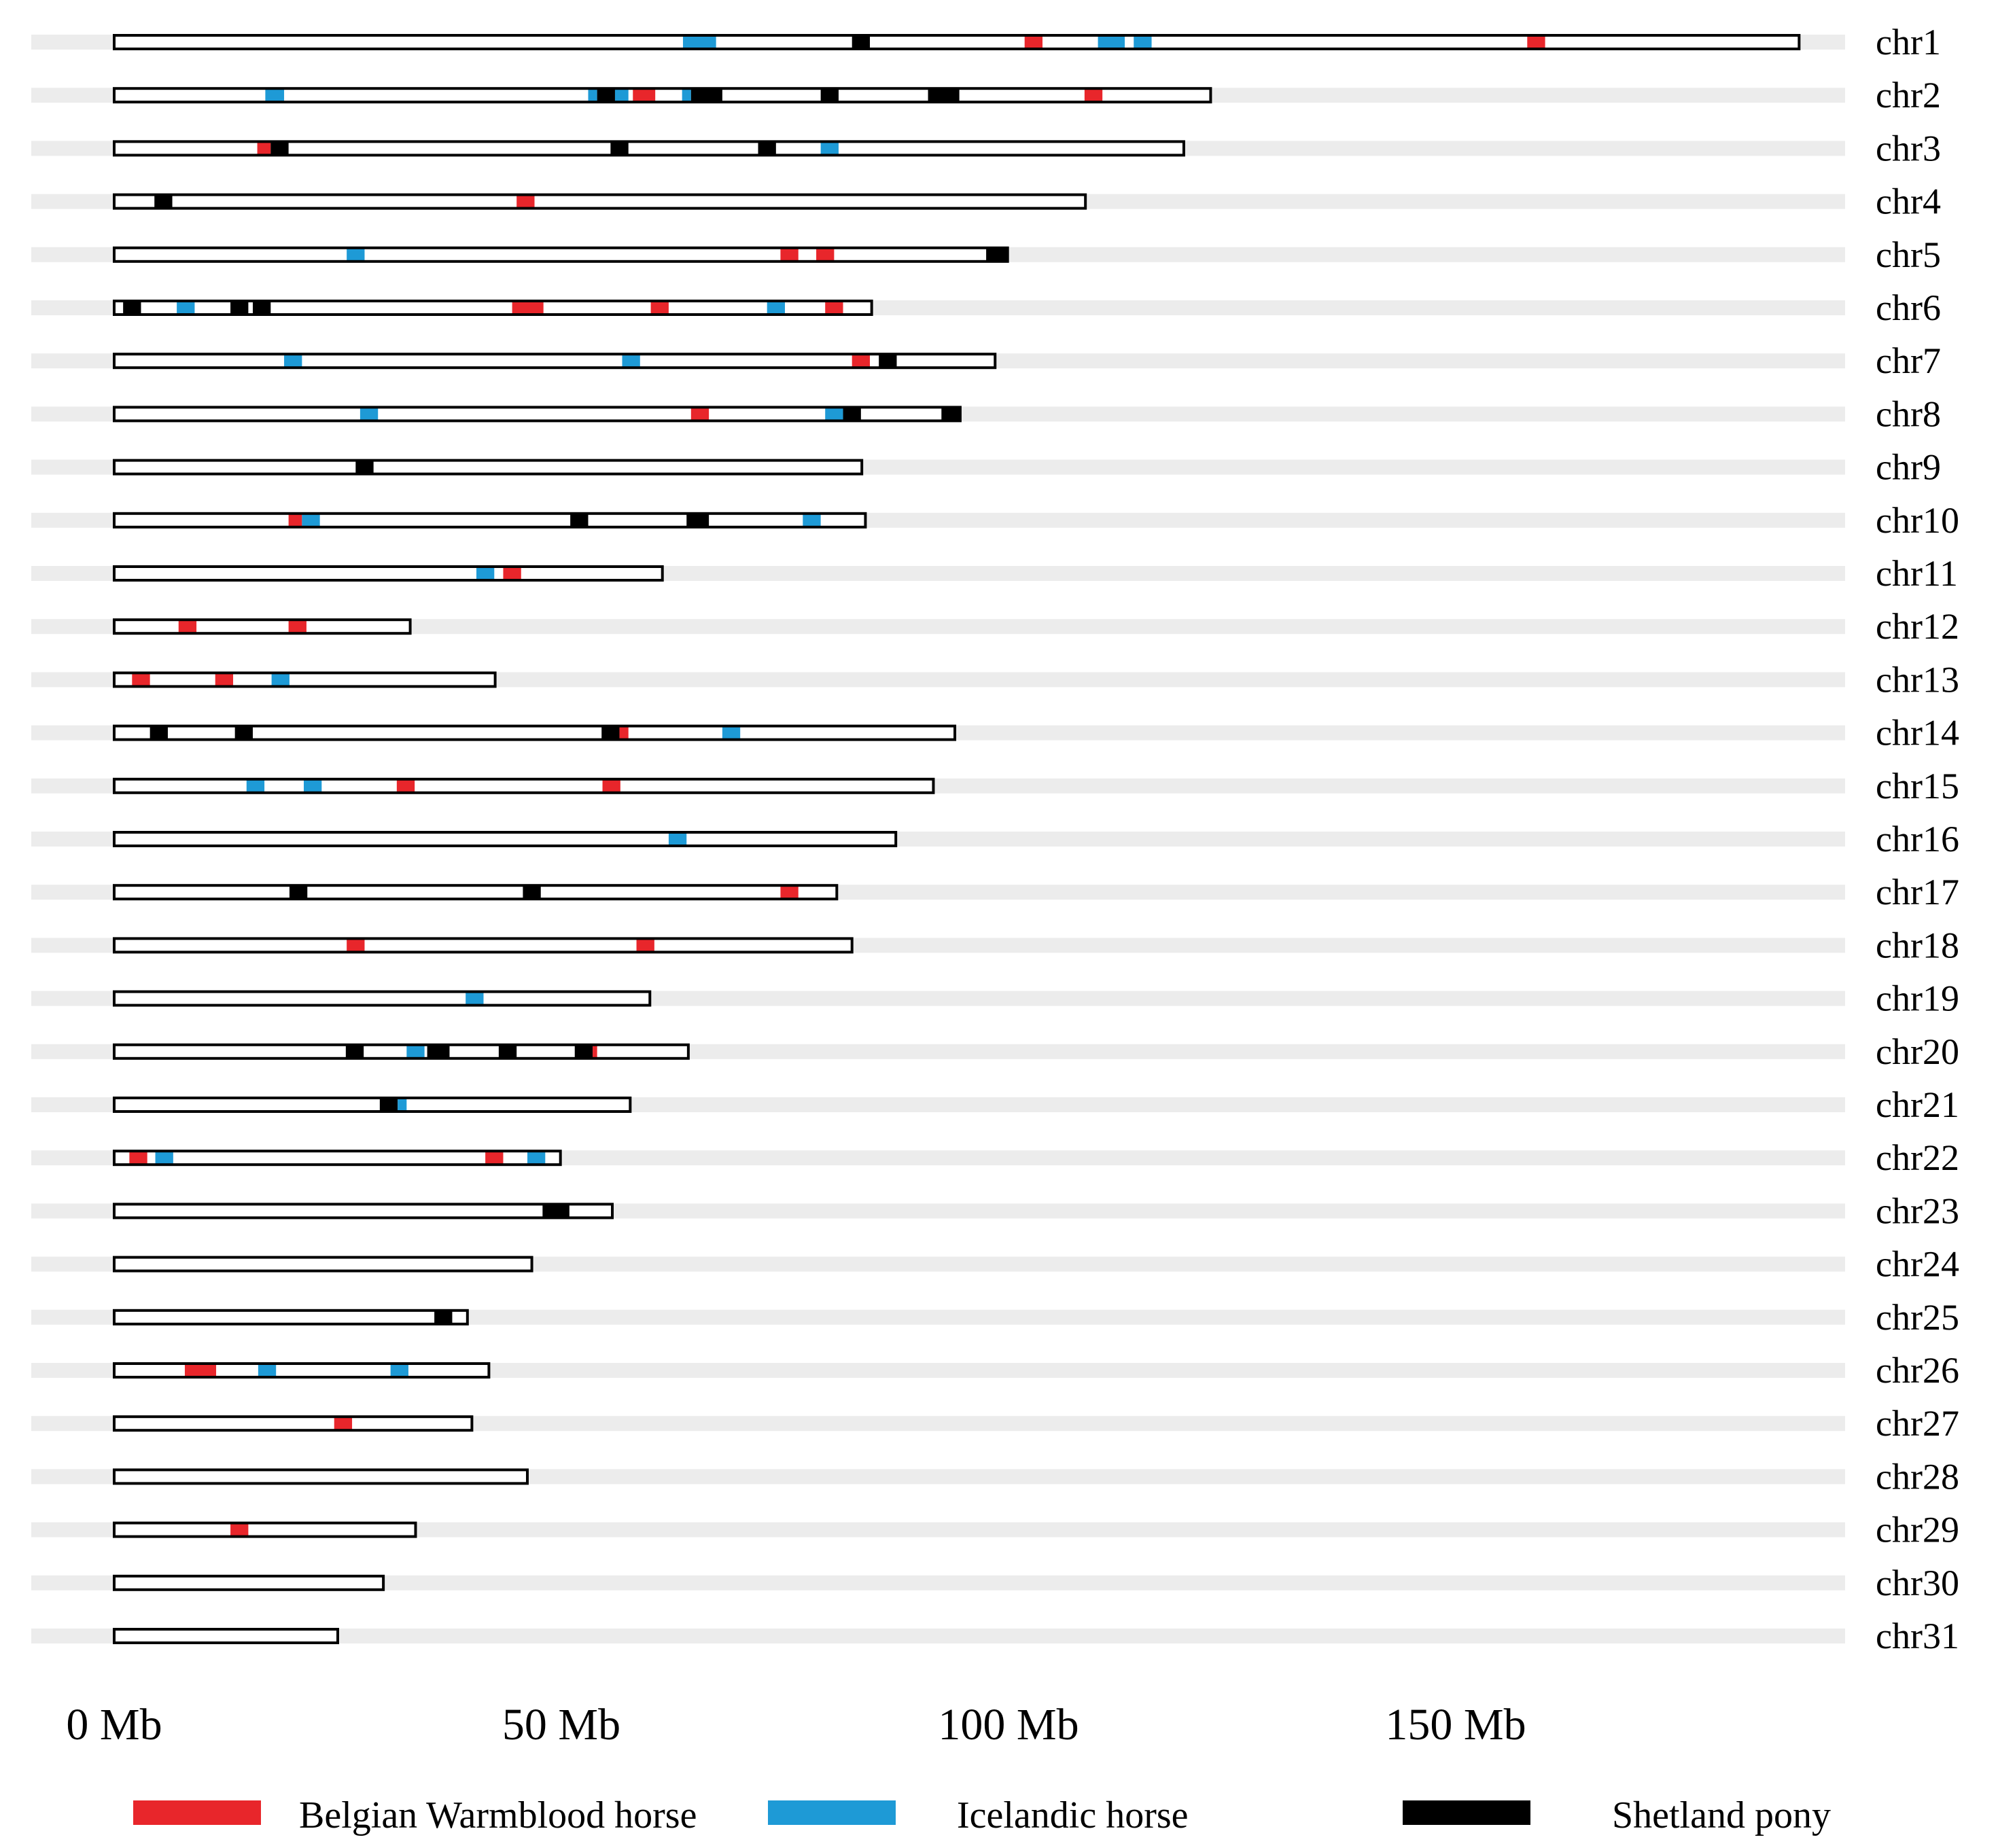 Image resolution: width=1998 pixels, height=1848 pixels. Describe the element at coordinates (1917, 892) in the screenshot. I see `chromosome-label: chr17` at that location.